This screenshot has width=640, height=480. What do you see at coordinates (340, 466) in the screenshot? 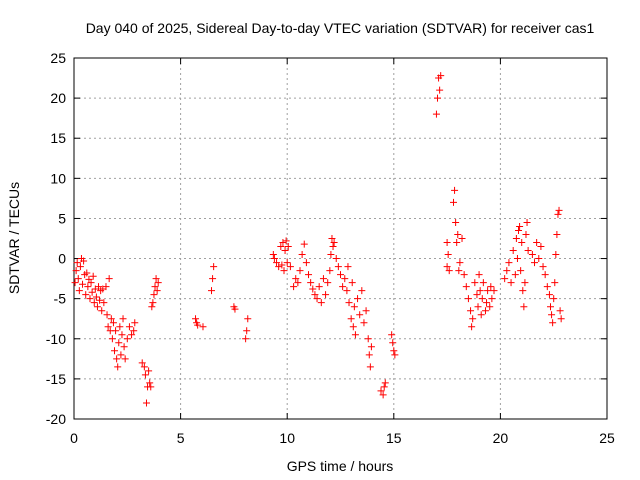
I see `x-axis-label: GPS time / hours` at bounding box center [340, 466].